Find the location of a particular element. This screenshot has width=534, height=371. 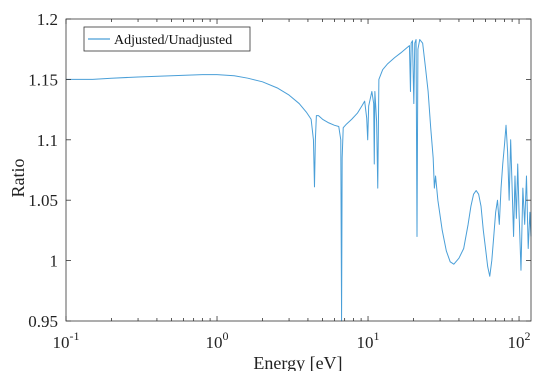

legend-label: Adjusted/Unadjusted is located at coordinates (173, 40).